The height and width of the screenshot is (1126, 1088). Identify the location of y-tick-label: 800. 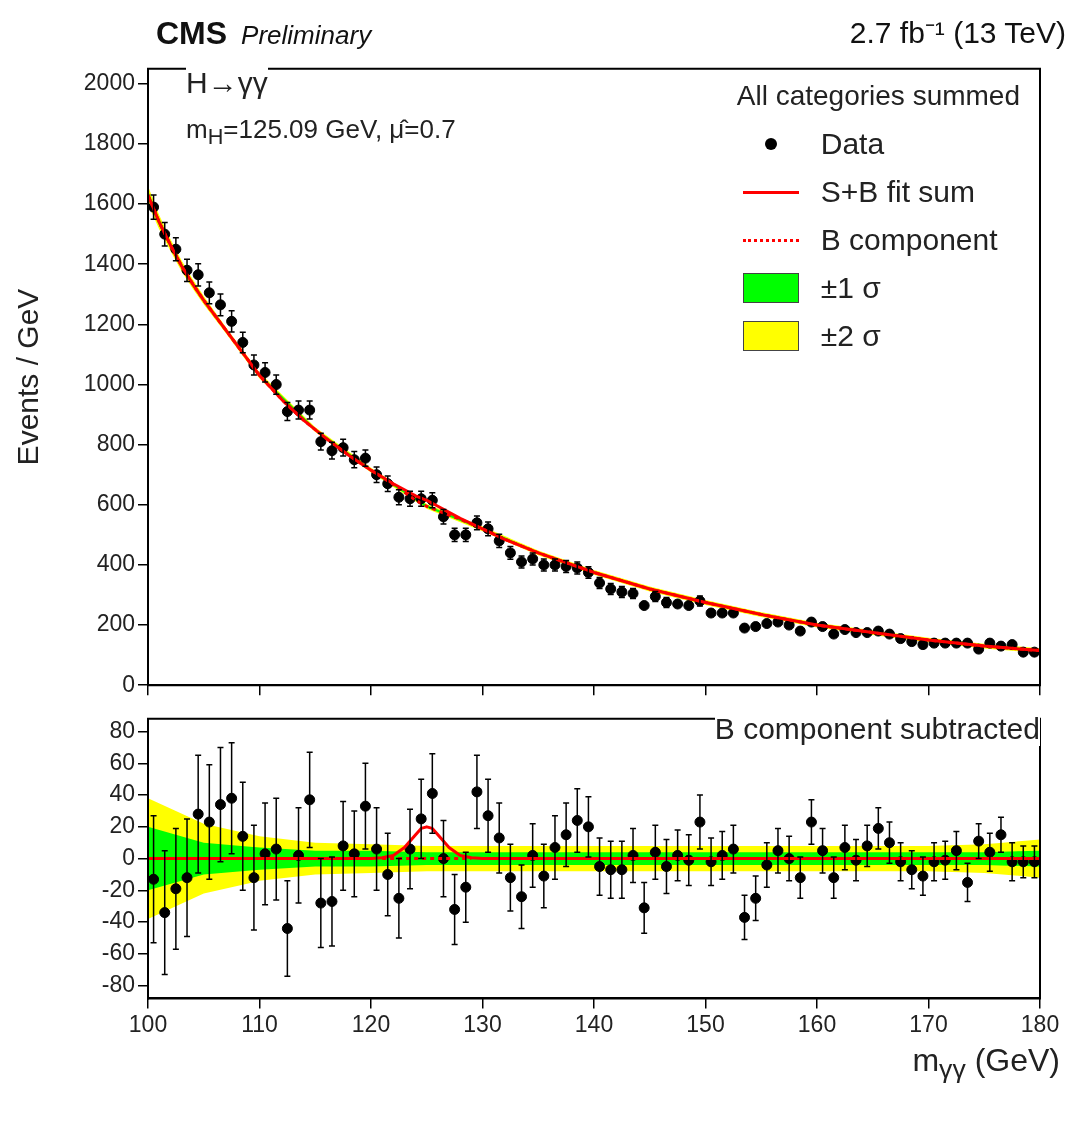
(115, 443).